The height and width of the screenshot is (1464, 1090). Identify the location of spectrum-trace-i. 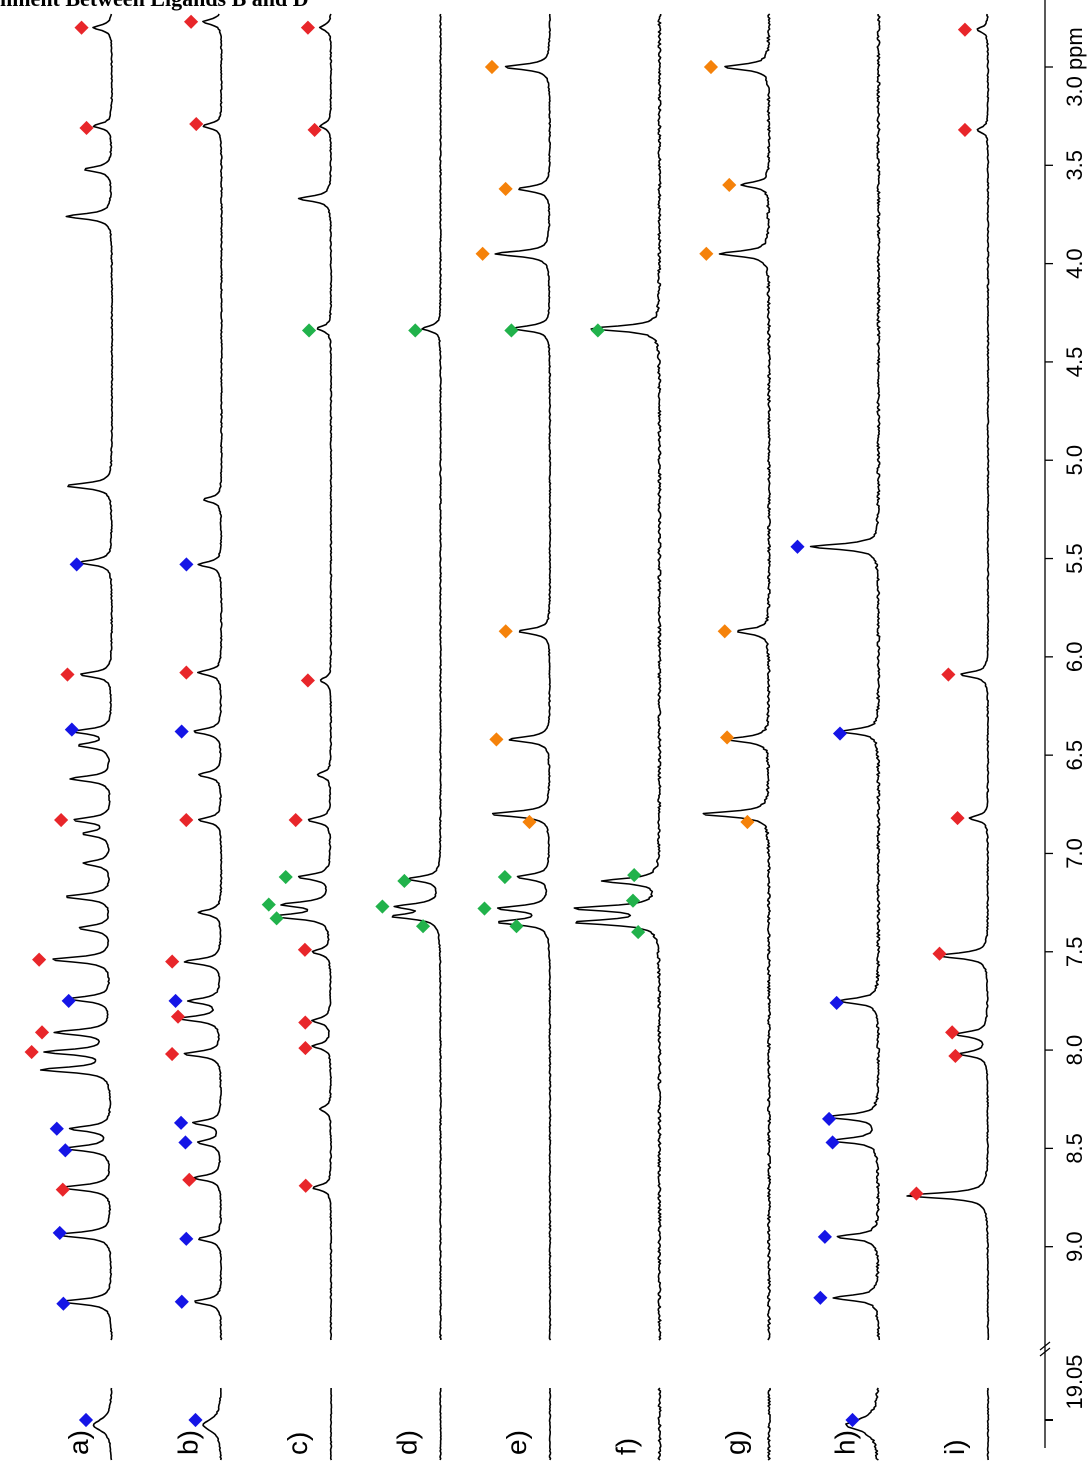
(948, 677).